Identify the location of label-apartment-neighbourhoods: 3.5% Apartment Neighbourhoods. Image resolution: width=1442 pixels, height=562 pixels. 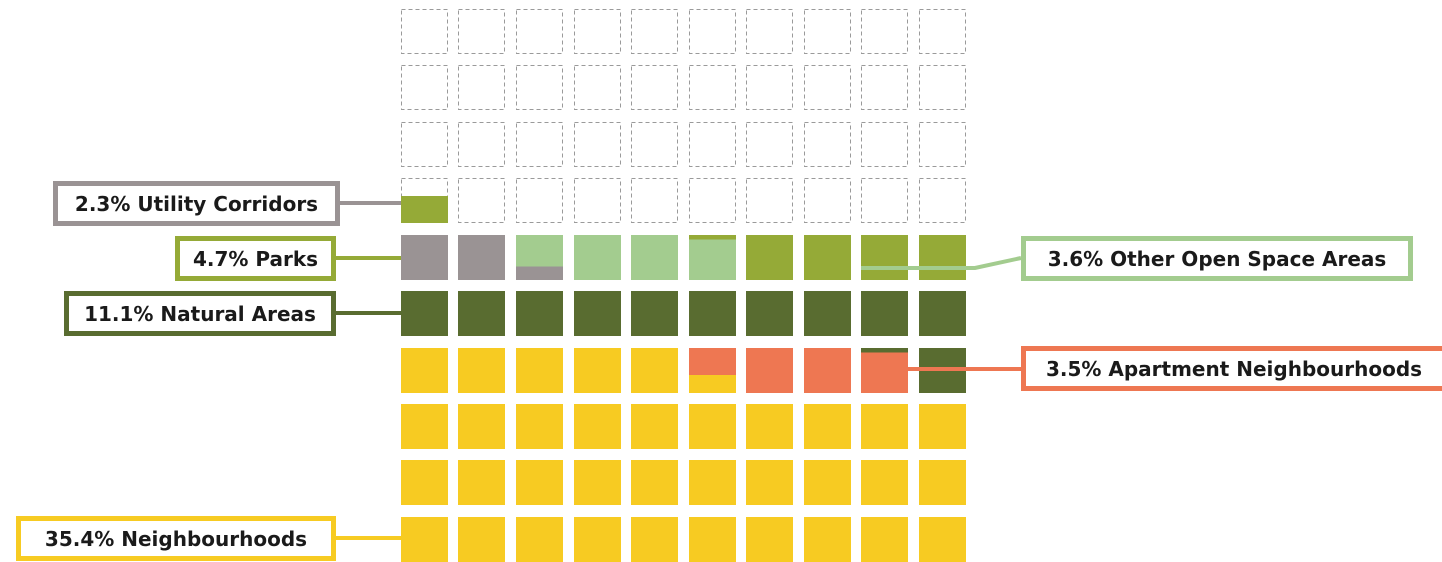
(1231, 368).